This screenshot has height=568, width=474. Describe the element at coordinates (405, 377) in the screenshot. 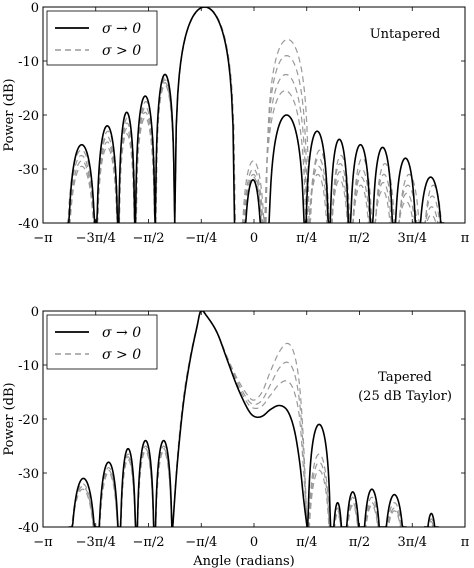

I see `panel-annotation: Tapered` at that location.